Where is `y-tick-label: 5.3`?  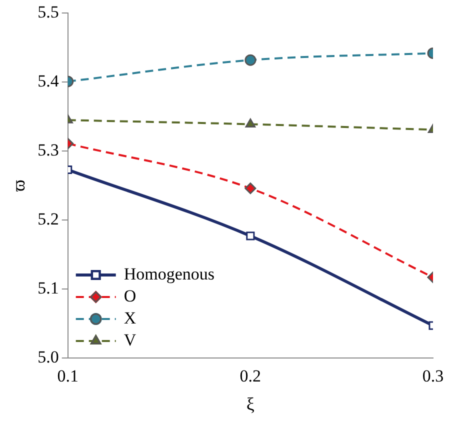 y-tick-label: 5.3 is located at coordinates (48, 150).